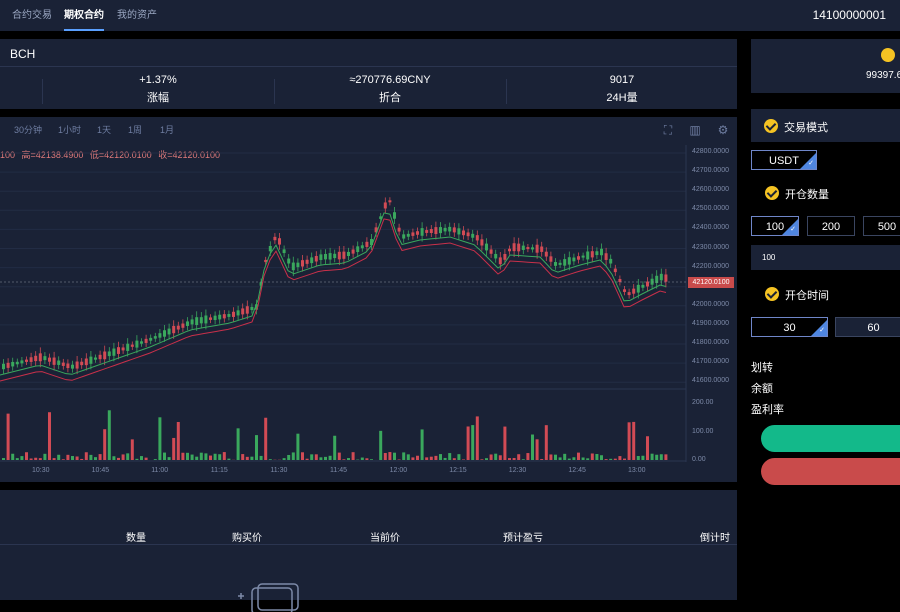 Image resolution: width=900 pixels, height=612 pixels. I want to click on price-tick: 42400.0000, so click(710, 227).